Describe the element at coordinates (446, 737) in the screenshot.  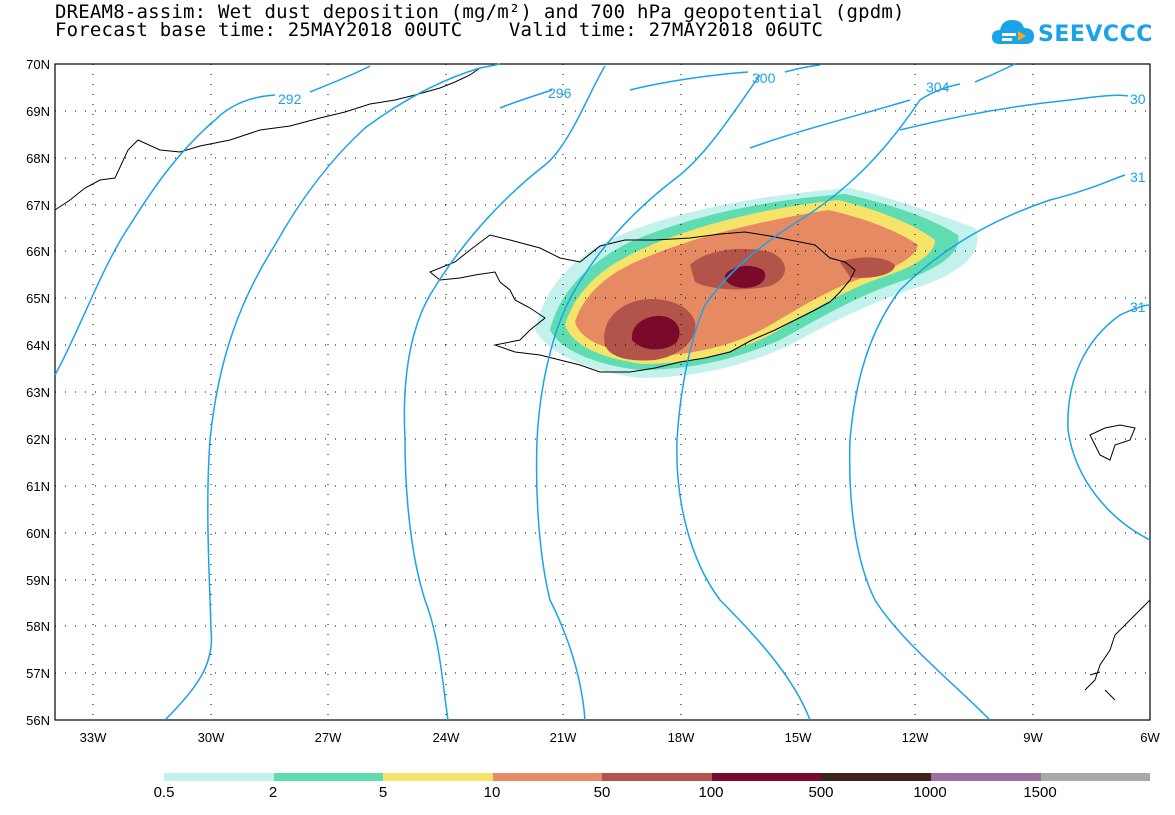
I see `lon-label: 24W` at that location.